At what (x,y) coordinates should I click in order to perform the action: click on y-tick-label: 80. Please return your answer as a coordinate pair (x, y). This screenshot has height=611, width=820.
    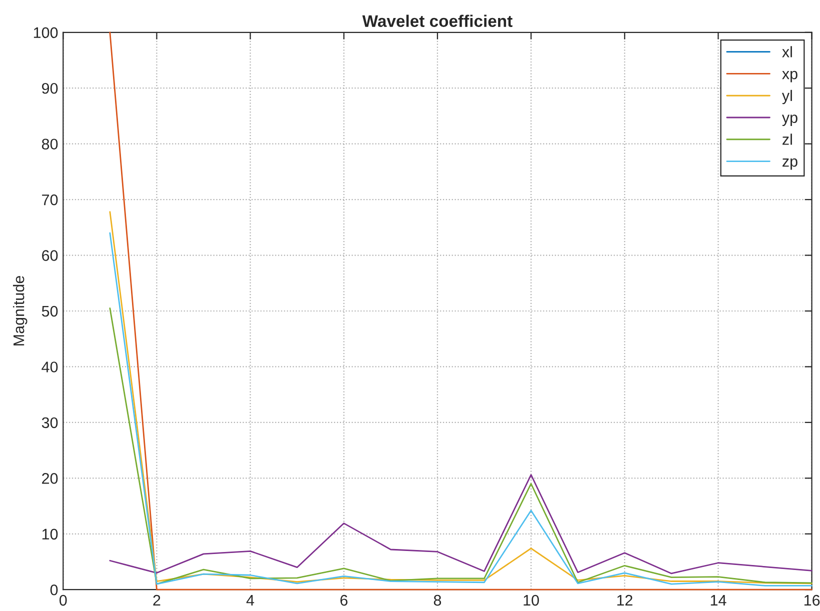
    Looking at the image, I should click on (50, 144).